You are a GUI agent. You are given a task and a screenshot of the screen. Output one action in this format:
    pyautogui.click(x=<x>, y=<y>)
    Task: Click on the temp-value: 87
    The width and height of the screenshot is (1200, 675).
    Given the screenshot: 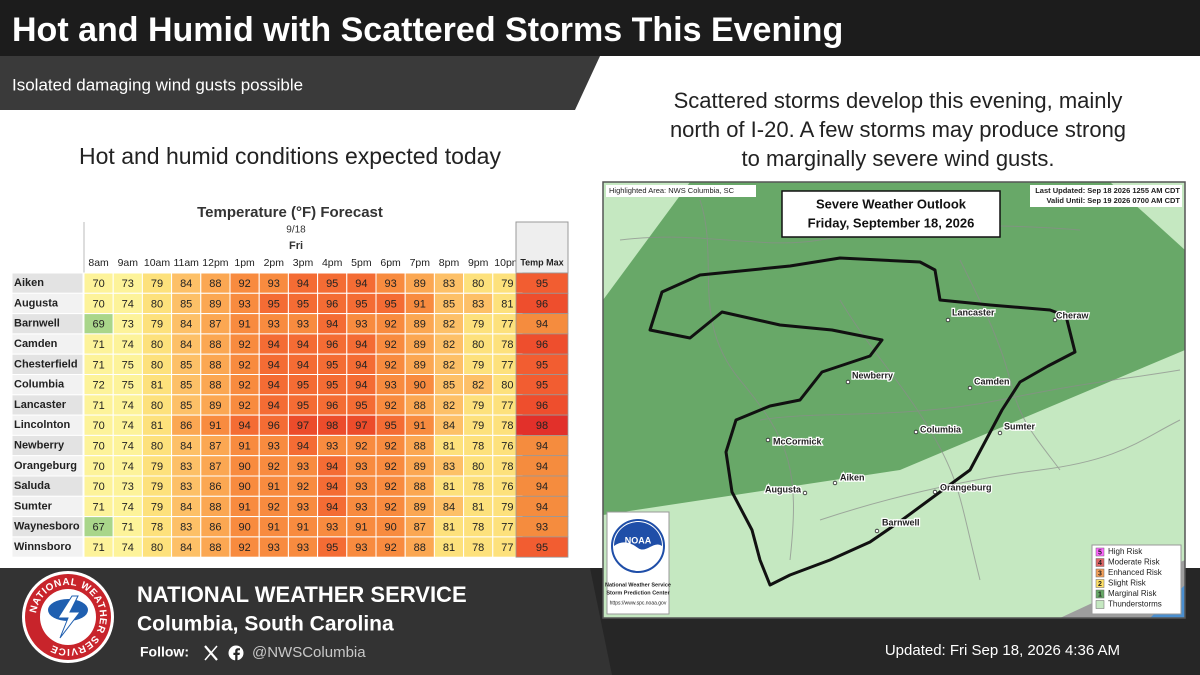 What is the action you would take?
    pyautogui.click(x=215, y=467)
    